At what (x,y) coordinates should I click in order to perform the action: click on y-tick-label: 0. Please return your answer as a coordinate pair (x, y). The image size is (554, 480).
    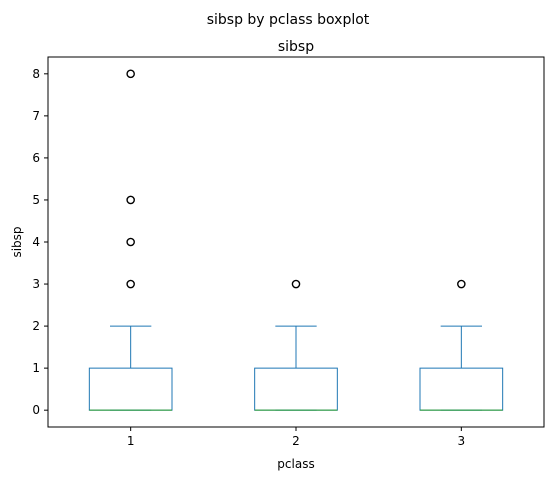
    Looking at the image, I should click on (36, 410).